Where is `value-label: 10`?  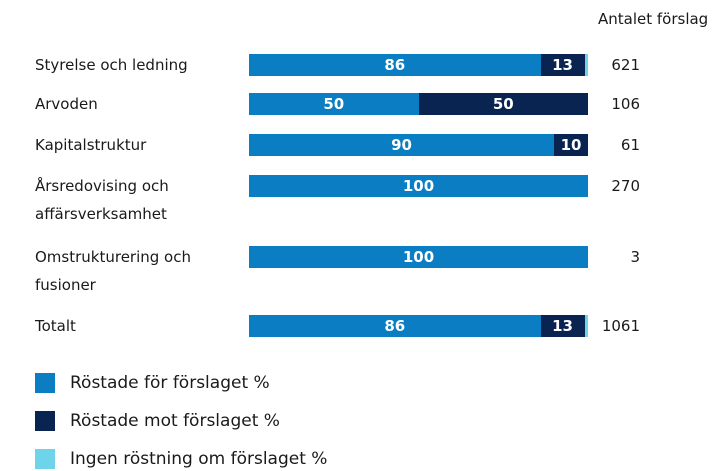 value-label: 10 is located at coordinates (571, 145).